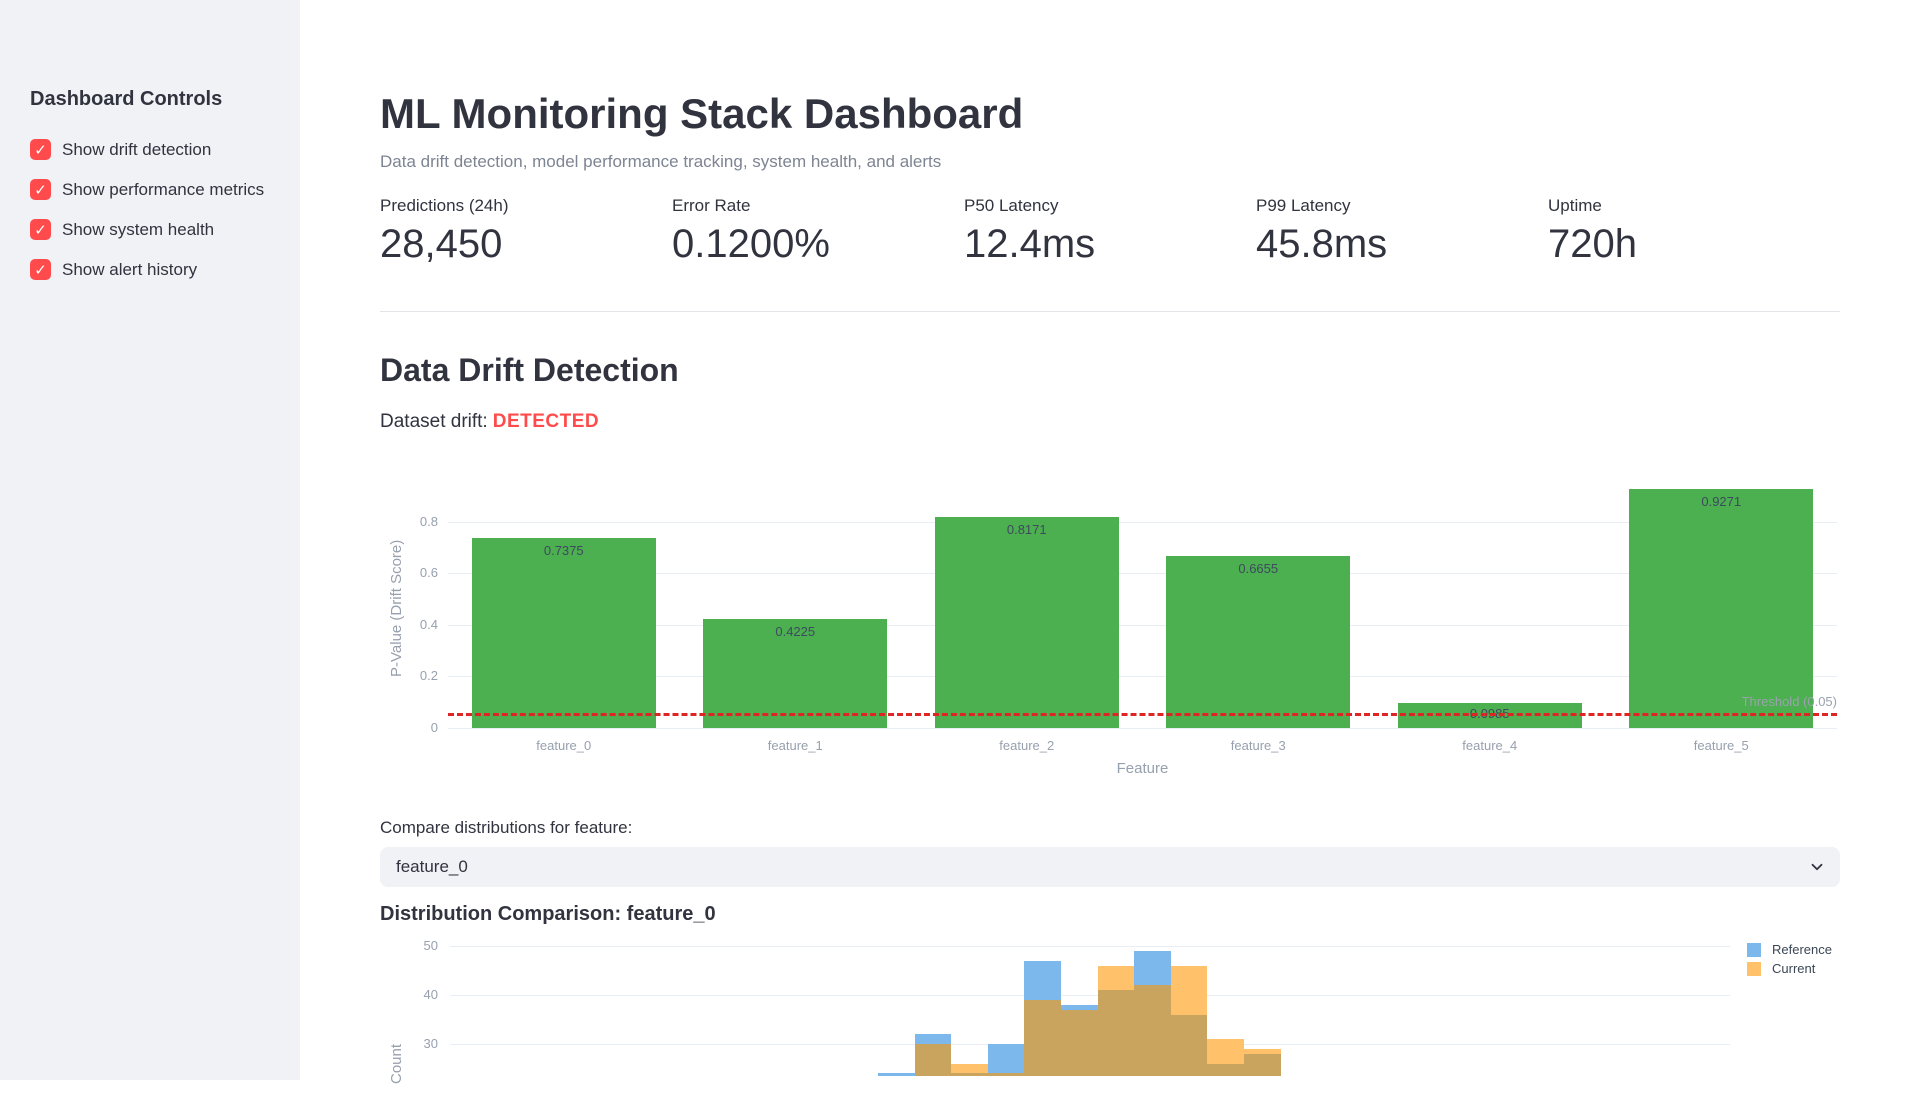 The height and width of the screenshot is (1094, 1920). Describe the element at coordinates (428, 624) in the screenshot. I see `y-tick-label: 0.4` at that location.